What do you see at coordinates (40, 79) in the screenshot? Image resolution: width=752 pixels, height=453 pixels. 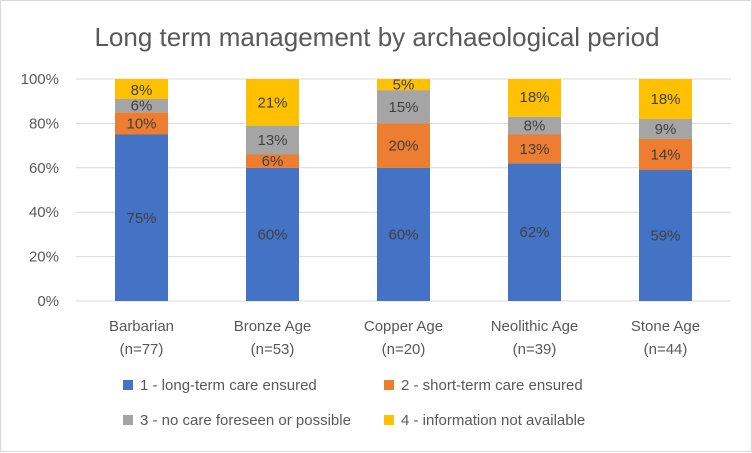 I see `y-tick-label: 100%` at bounding box center [40, 79].